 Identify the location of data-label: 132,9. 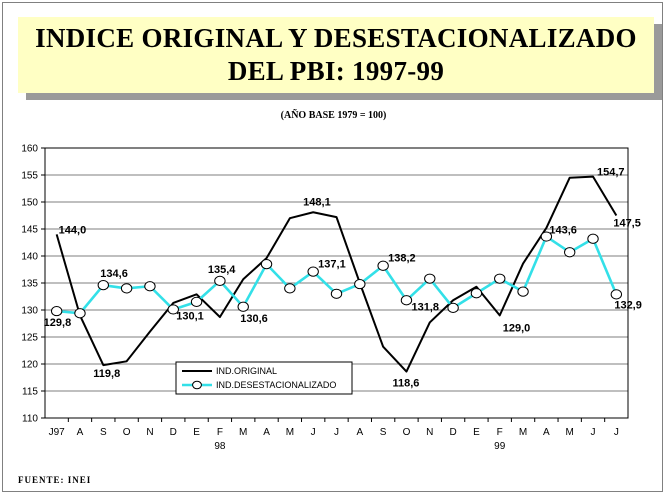
(628, 305).